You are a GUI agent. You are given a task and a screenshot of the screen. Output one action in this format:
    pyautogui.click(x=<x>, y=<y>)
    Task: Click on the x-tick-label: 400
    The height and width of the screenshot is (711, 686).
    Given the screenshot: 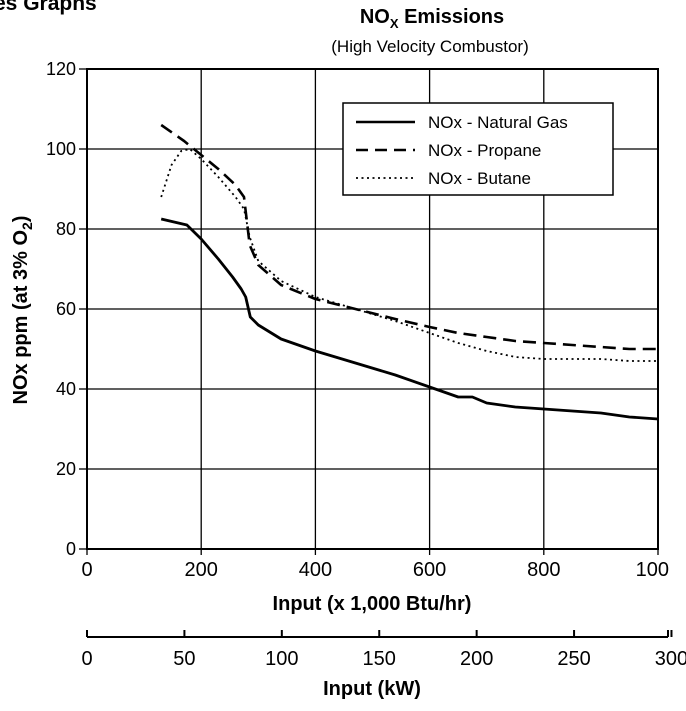 What is the action you would take?
    pyautogui.click(x=315, y=570)
    